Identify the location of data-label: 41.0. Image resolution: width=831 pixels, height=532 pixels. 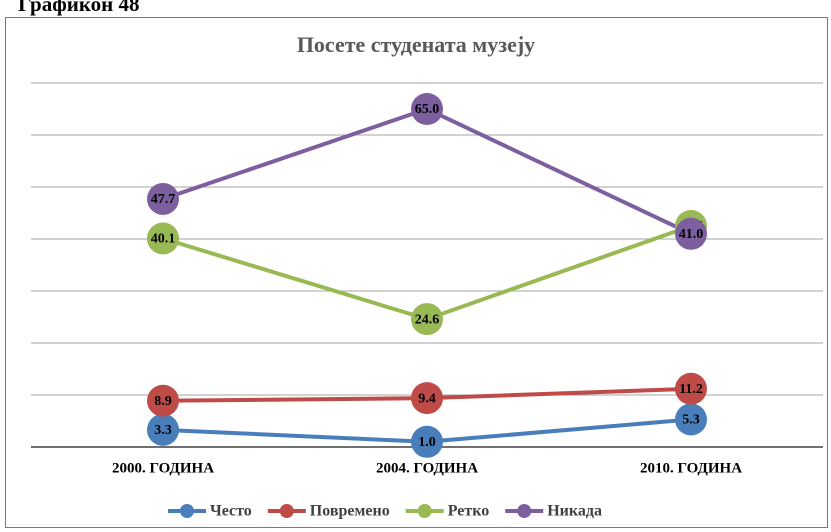
(691, 234).